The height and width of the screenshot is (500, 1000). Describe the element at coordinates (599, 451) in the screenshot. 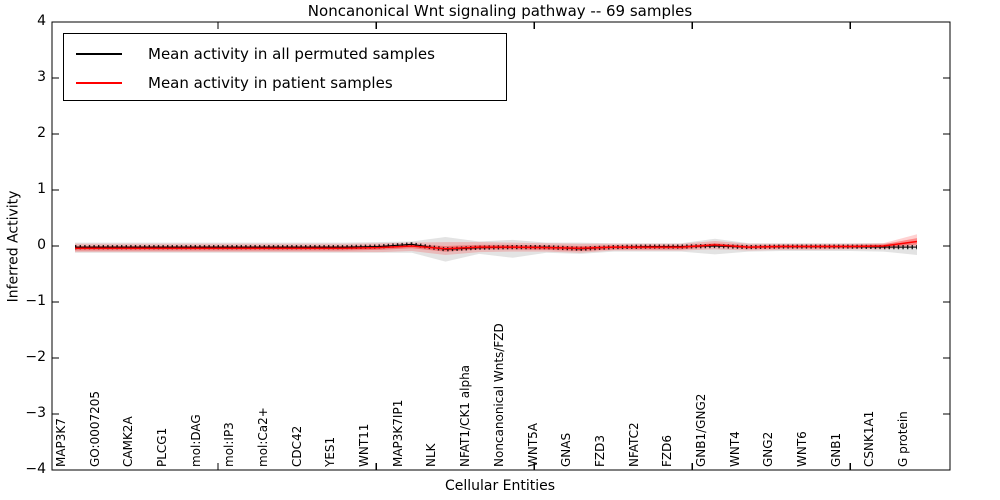

I see `x-category-label: FZD3` at that location.